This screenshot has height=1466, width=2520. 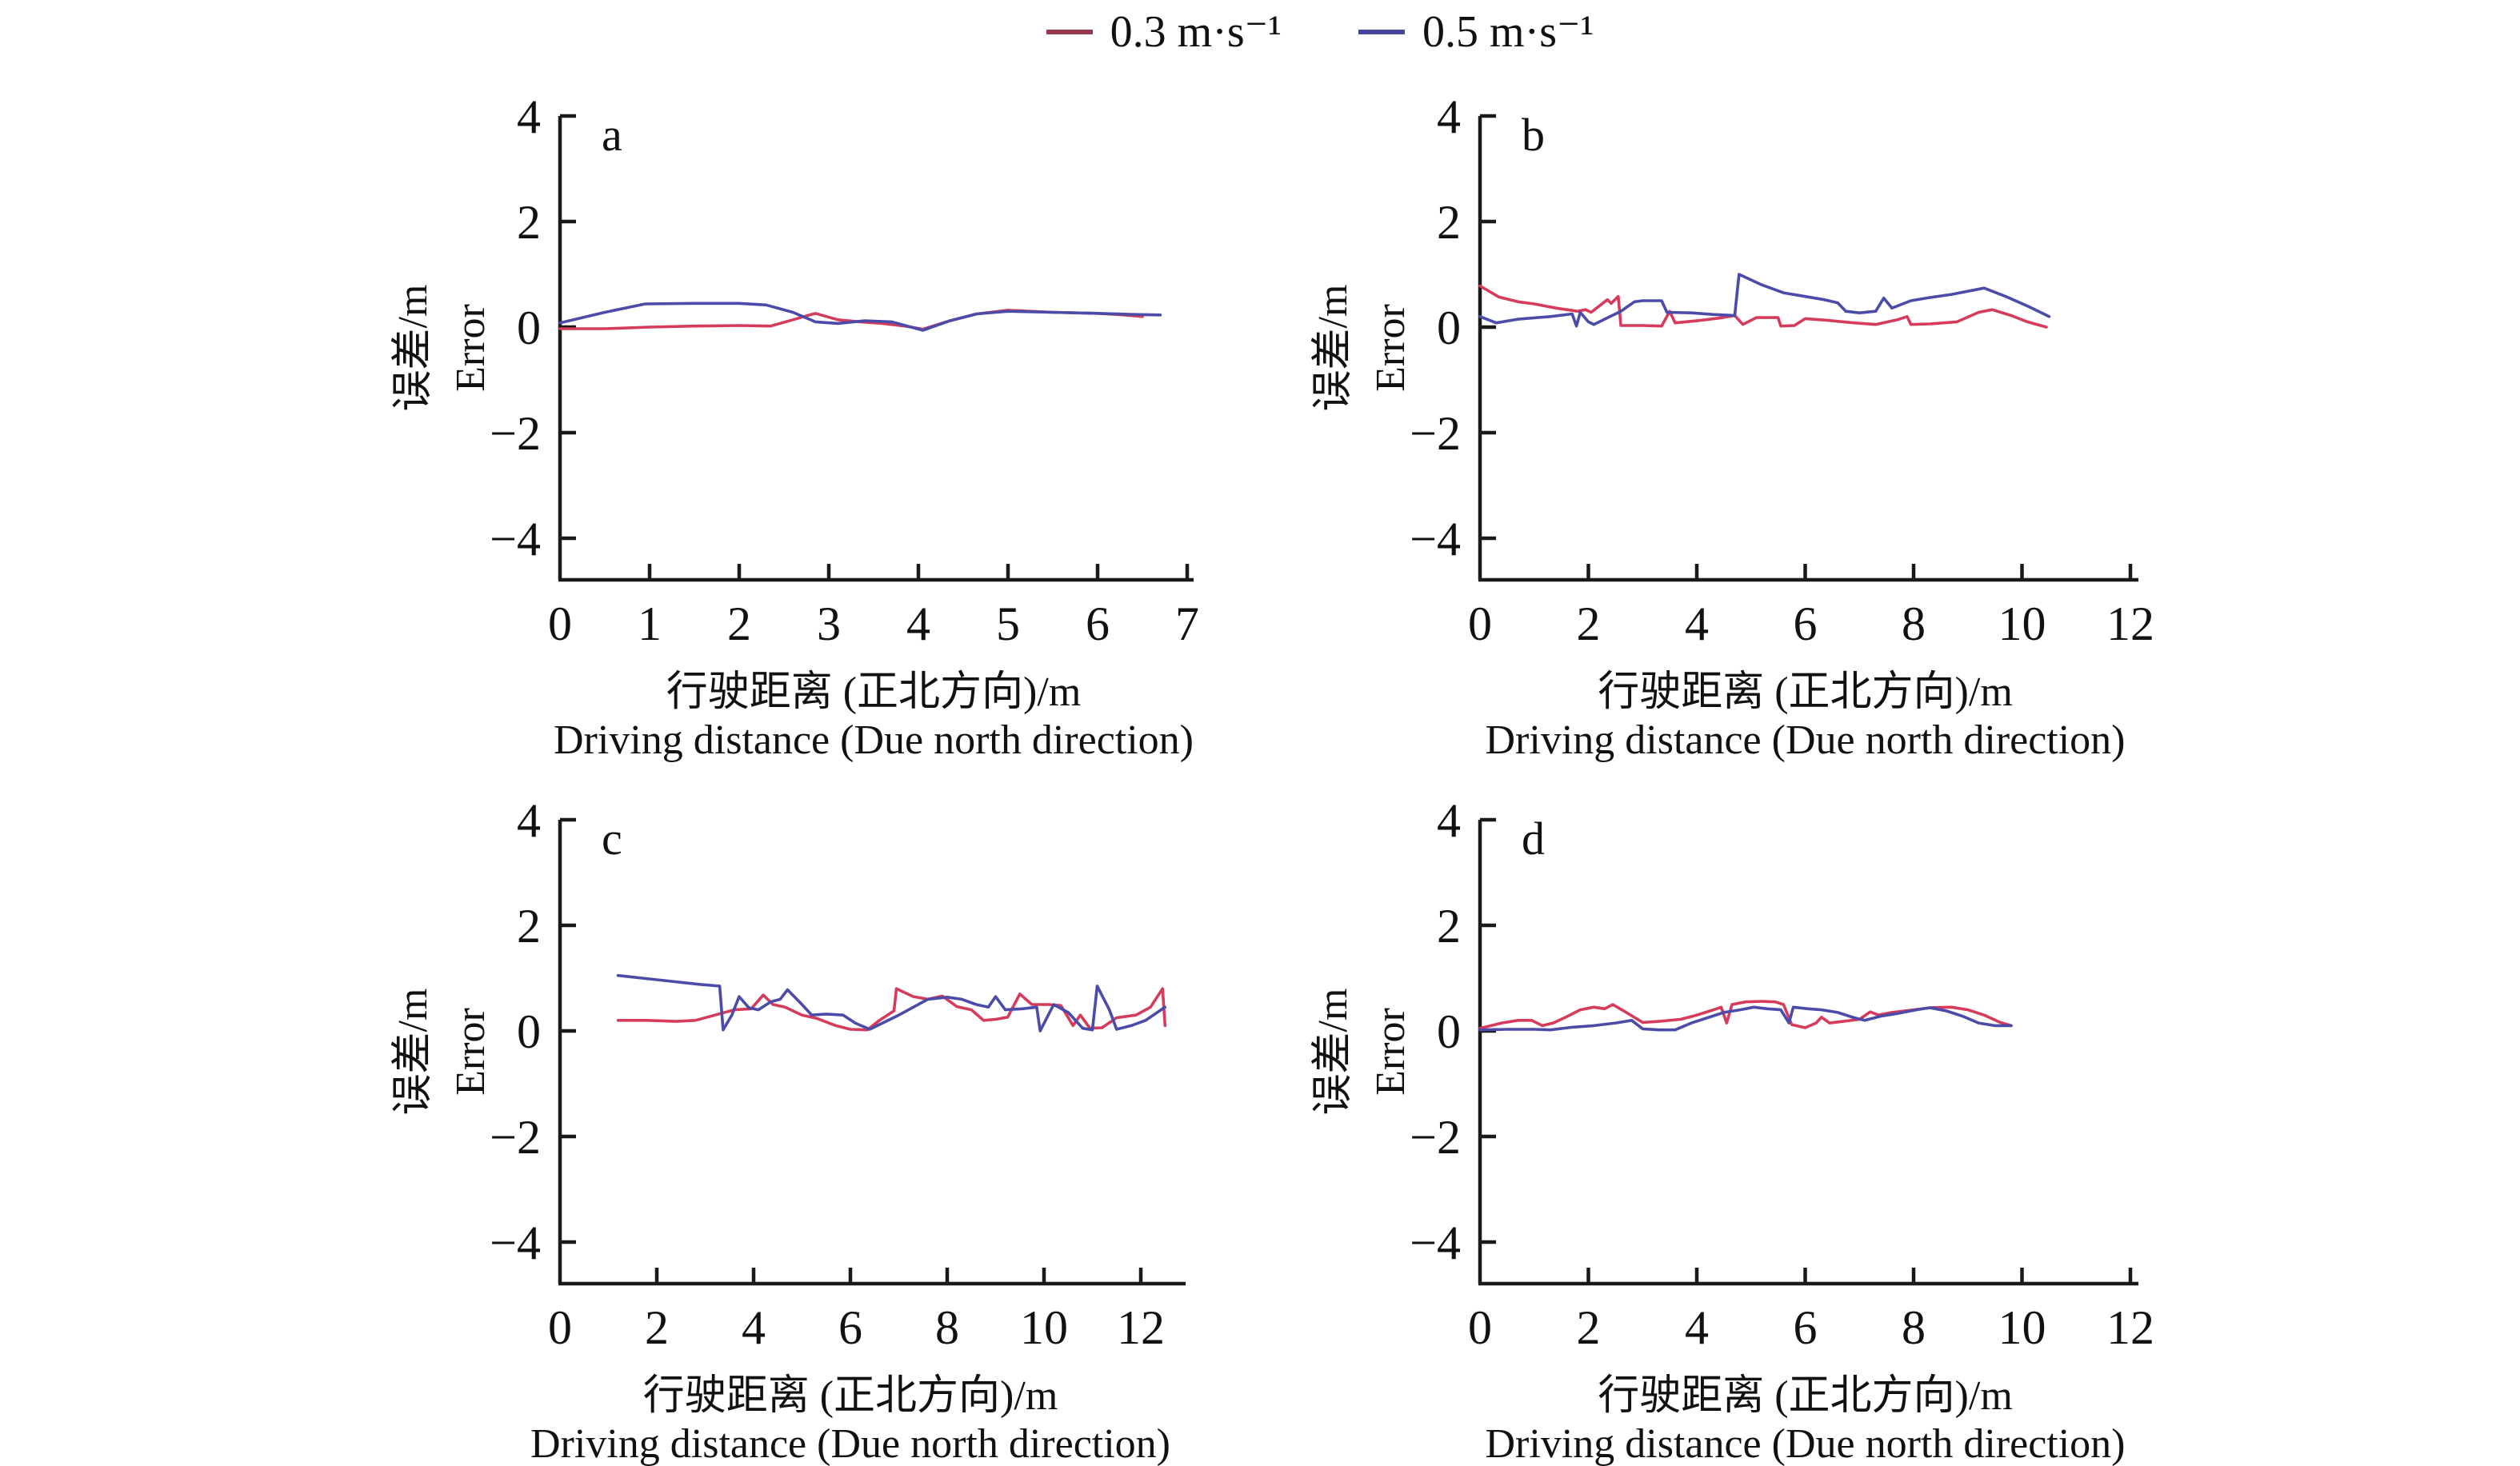 What do you see at coordinates (650, 623) in the screenshot?
I see `x-tick-label: 1` at bounding box center [650, 623].